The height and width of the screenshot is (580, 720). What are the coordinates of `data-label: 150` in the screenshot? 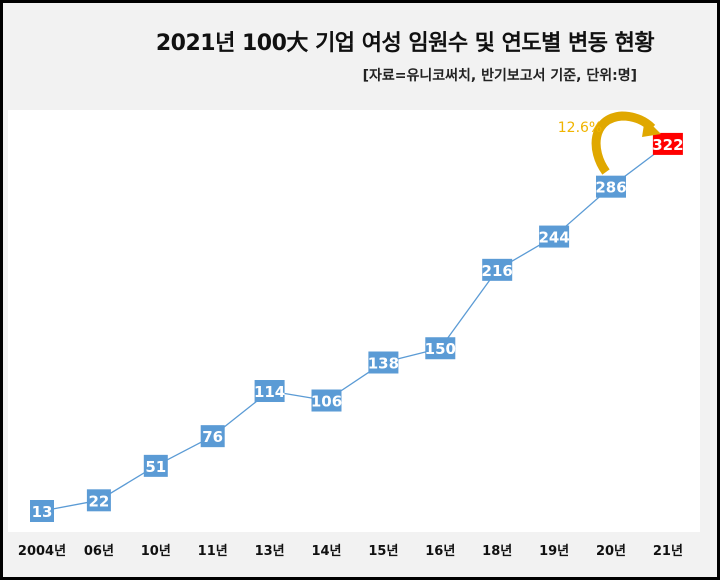 It's located at (440, 349).